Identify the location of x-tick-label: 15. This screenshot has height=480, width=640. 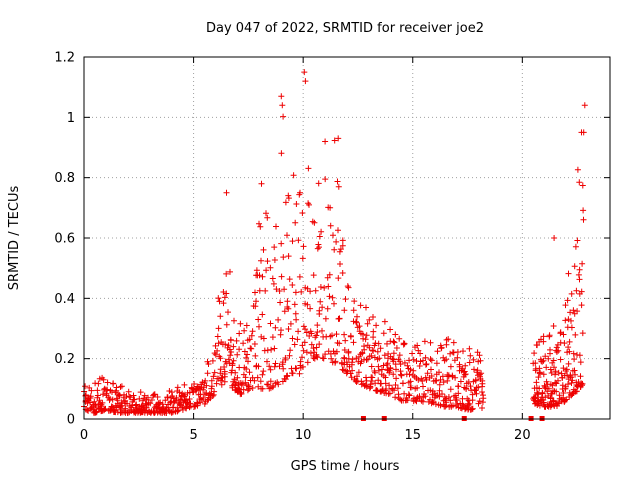
(412, 435).